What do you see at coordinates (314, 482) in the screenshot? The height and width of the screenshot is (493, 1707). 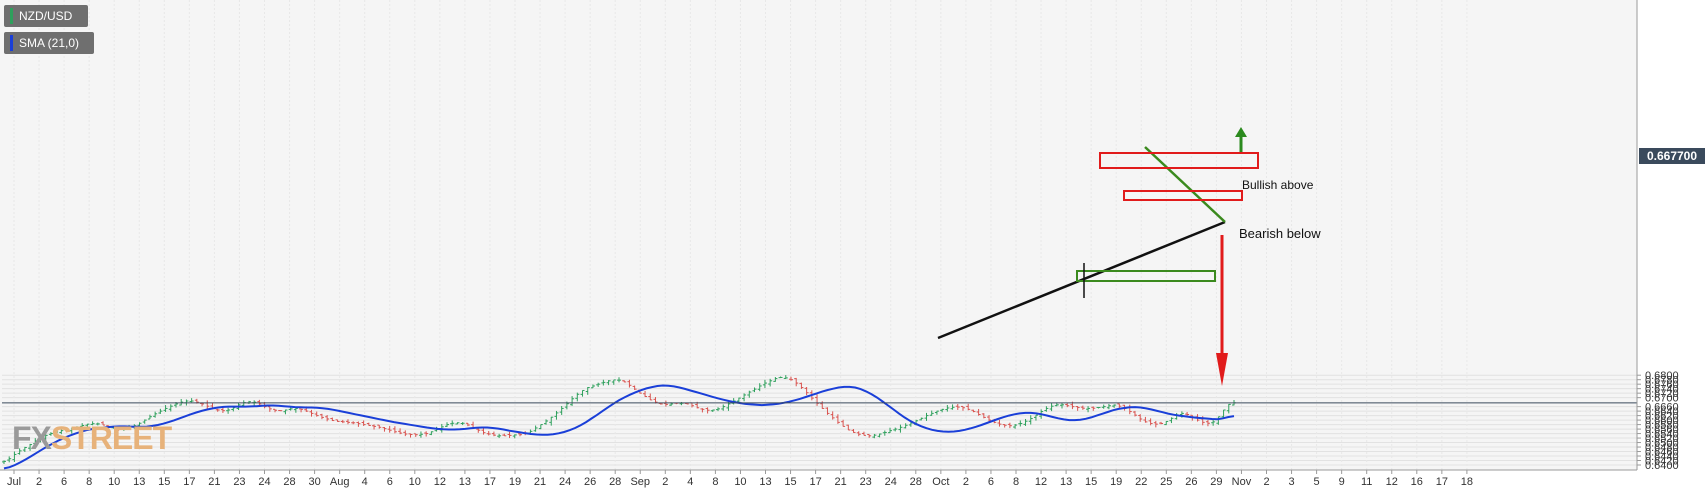 I see `x-tick-label: 30` at bounding box center [314, 482].